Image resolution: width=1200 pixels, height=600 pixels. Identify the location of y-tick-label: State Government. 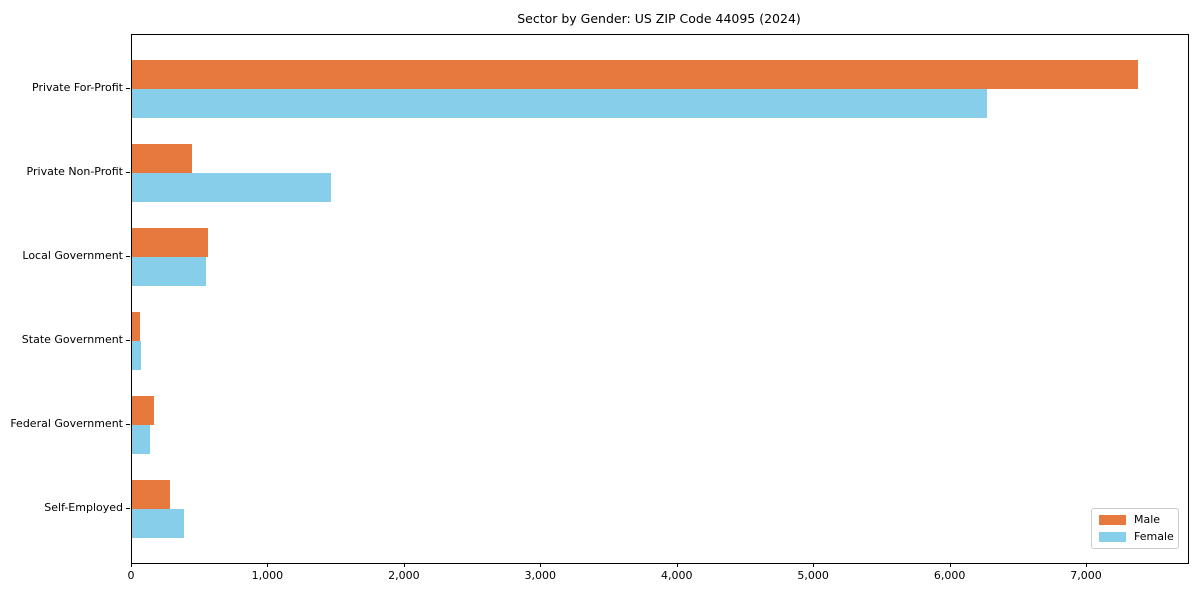
(72, 339).